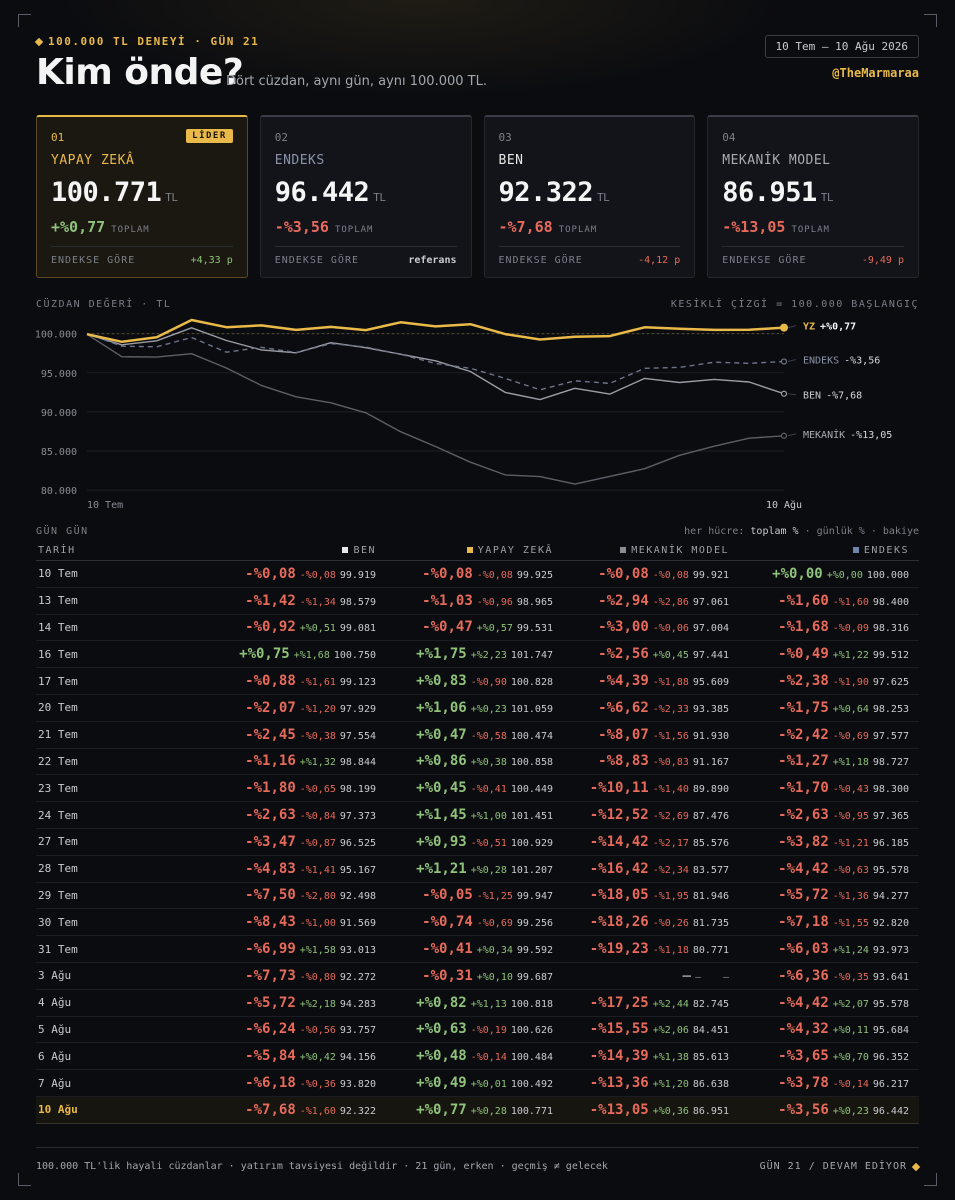  Describe the element at coordinates (623, 681) in the screenshot. I see `cell-total-pct: -%4,39` at that location.